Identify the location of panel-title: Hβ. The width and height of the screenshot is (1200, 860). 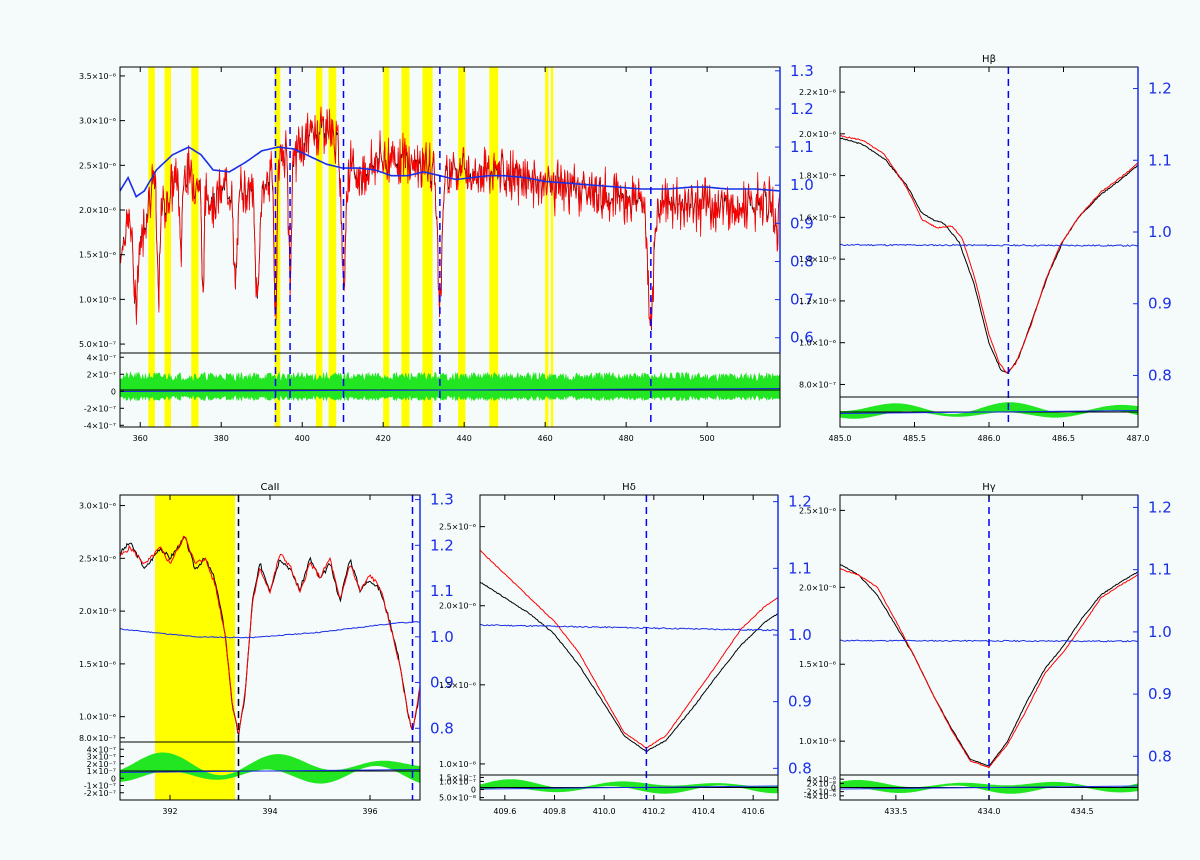
(989, 59).